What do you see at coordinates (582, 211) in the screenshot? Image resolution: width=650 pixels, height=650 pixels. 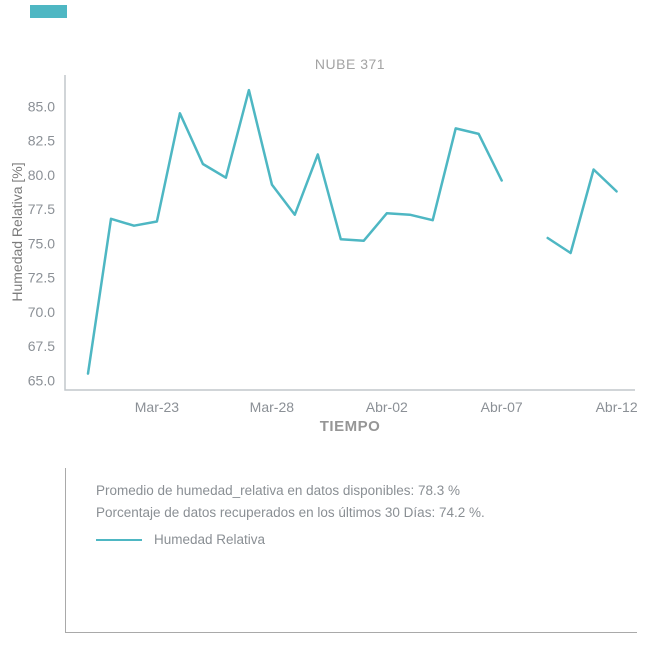 I see `series-line` at bounding box center [582, 211].